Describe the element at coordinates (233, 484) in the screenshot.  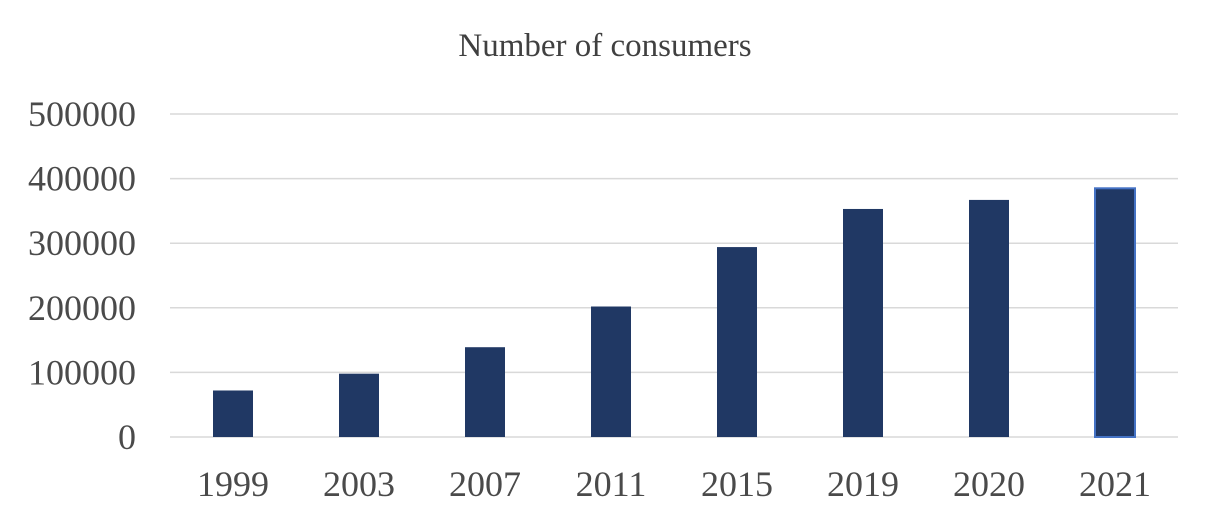
I see `x-tick-label: 1999` at that location.